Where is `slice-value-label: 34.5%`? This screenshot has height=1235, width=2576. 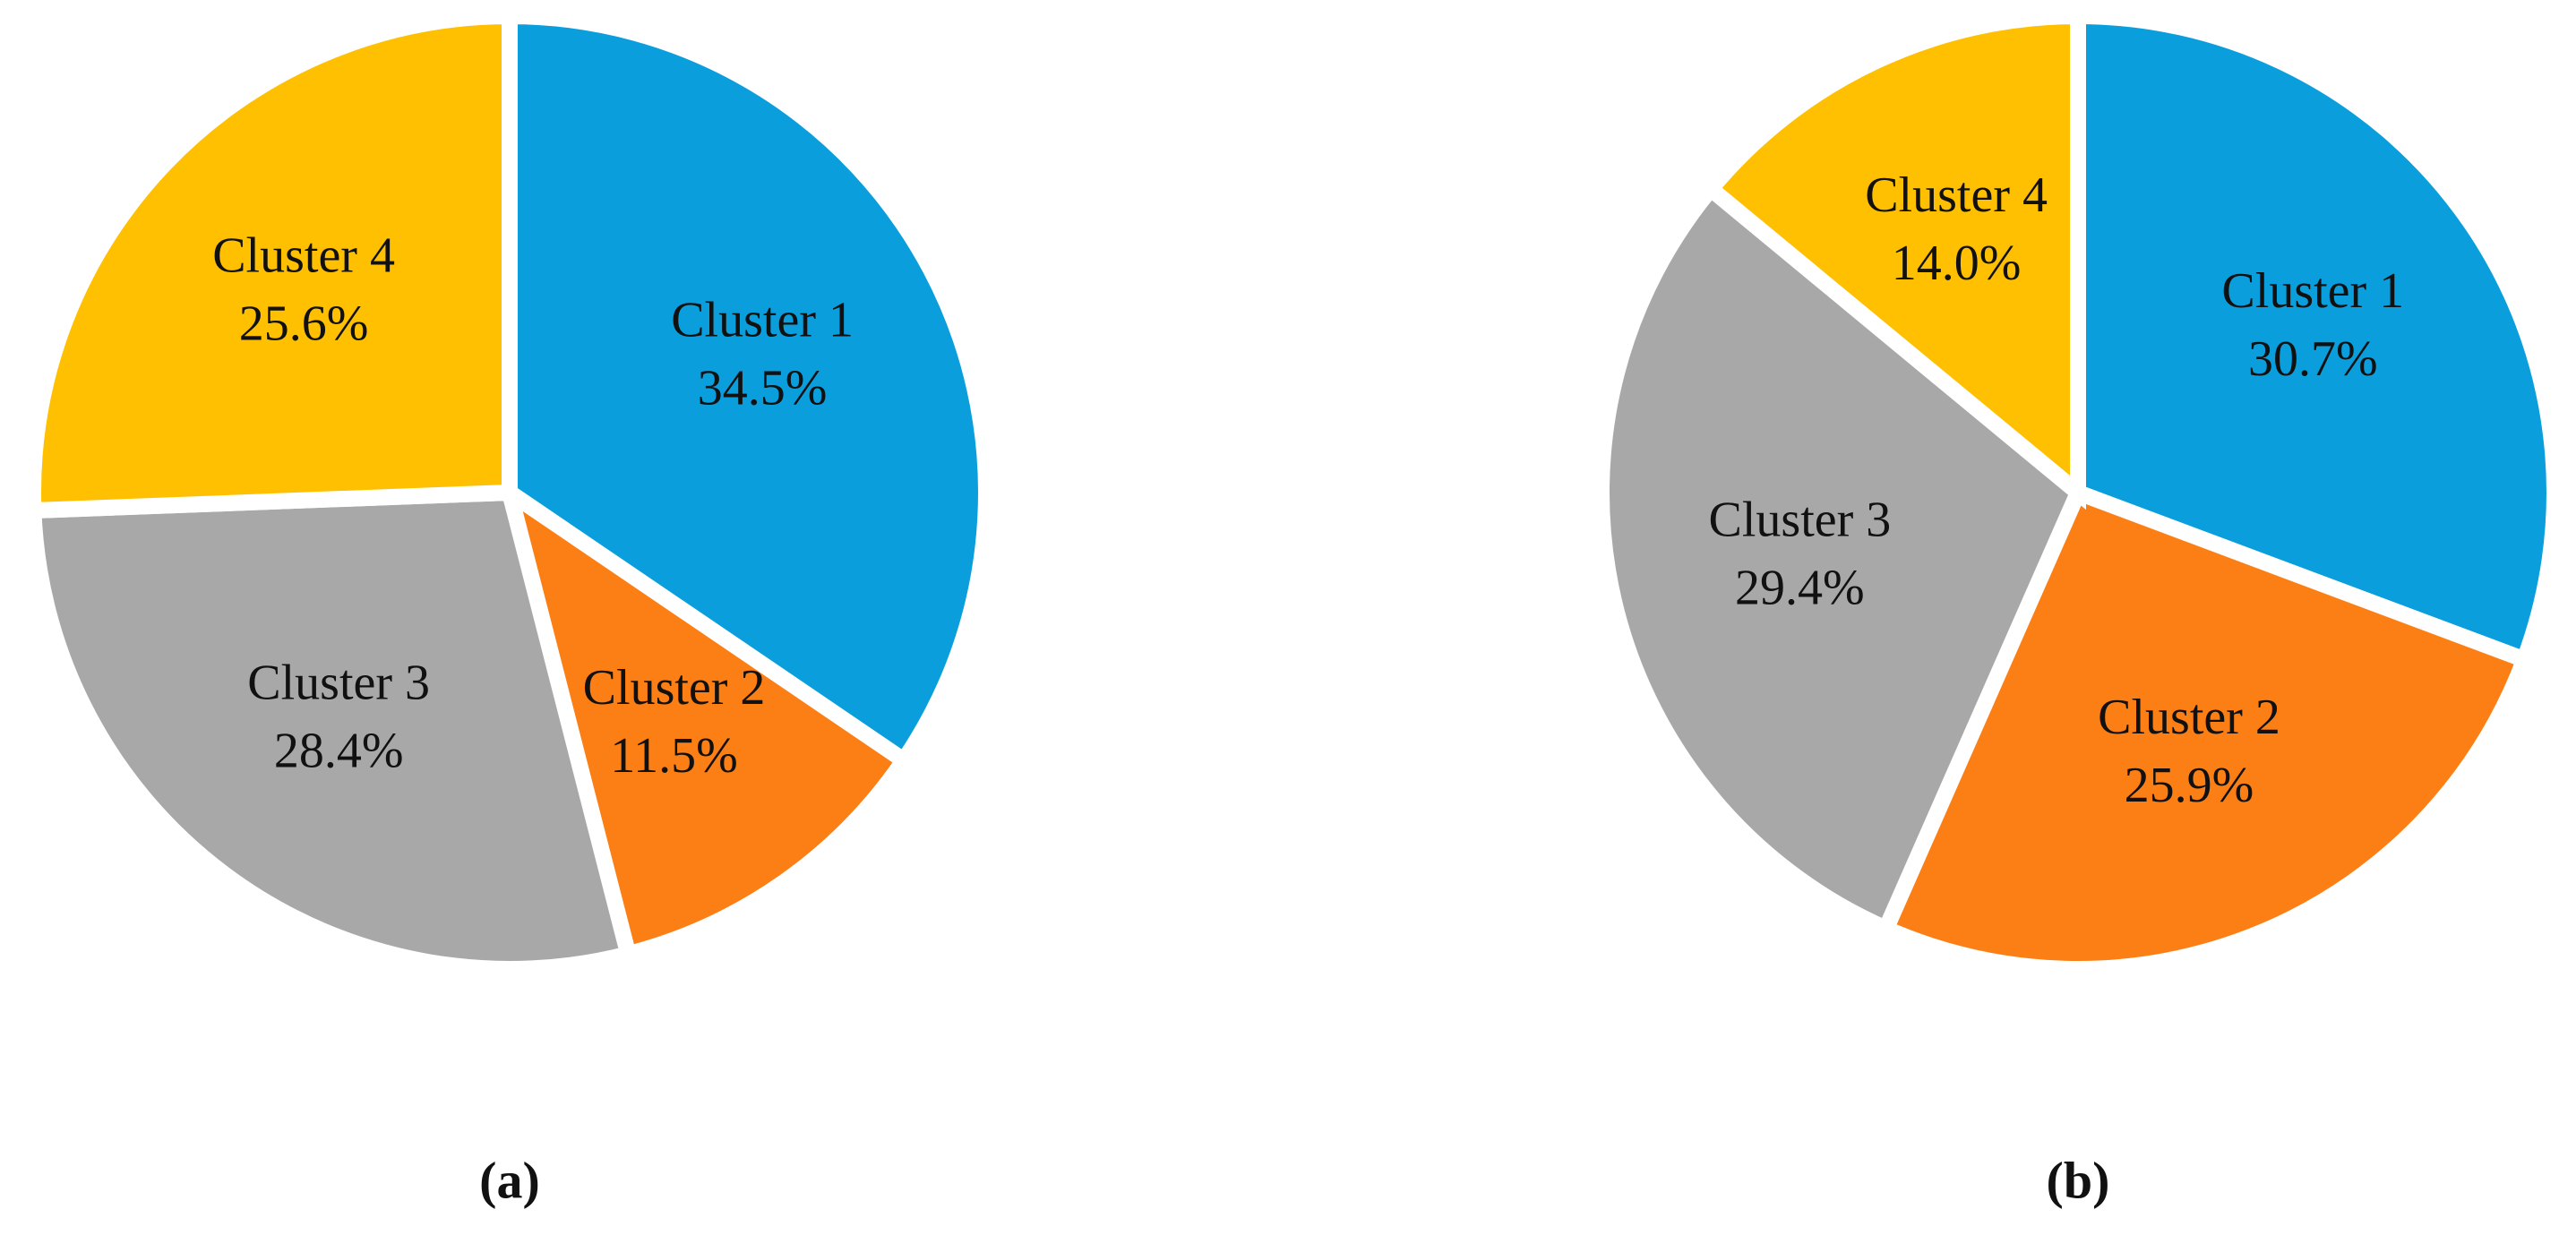 slice-value-label: 34.5% is located at coordinates (763, 388).